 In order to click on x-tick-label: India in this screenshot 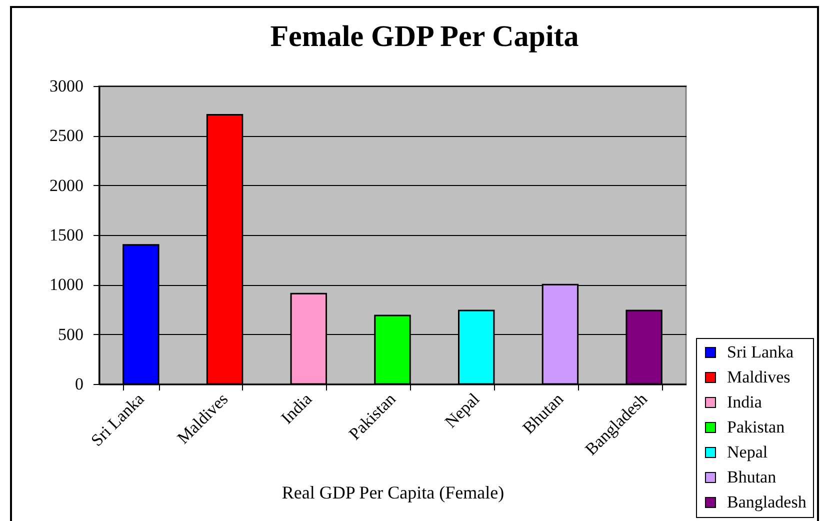, I will do `click(296, 408)`.